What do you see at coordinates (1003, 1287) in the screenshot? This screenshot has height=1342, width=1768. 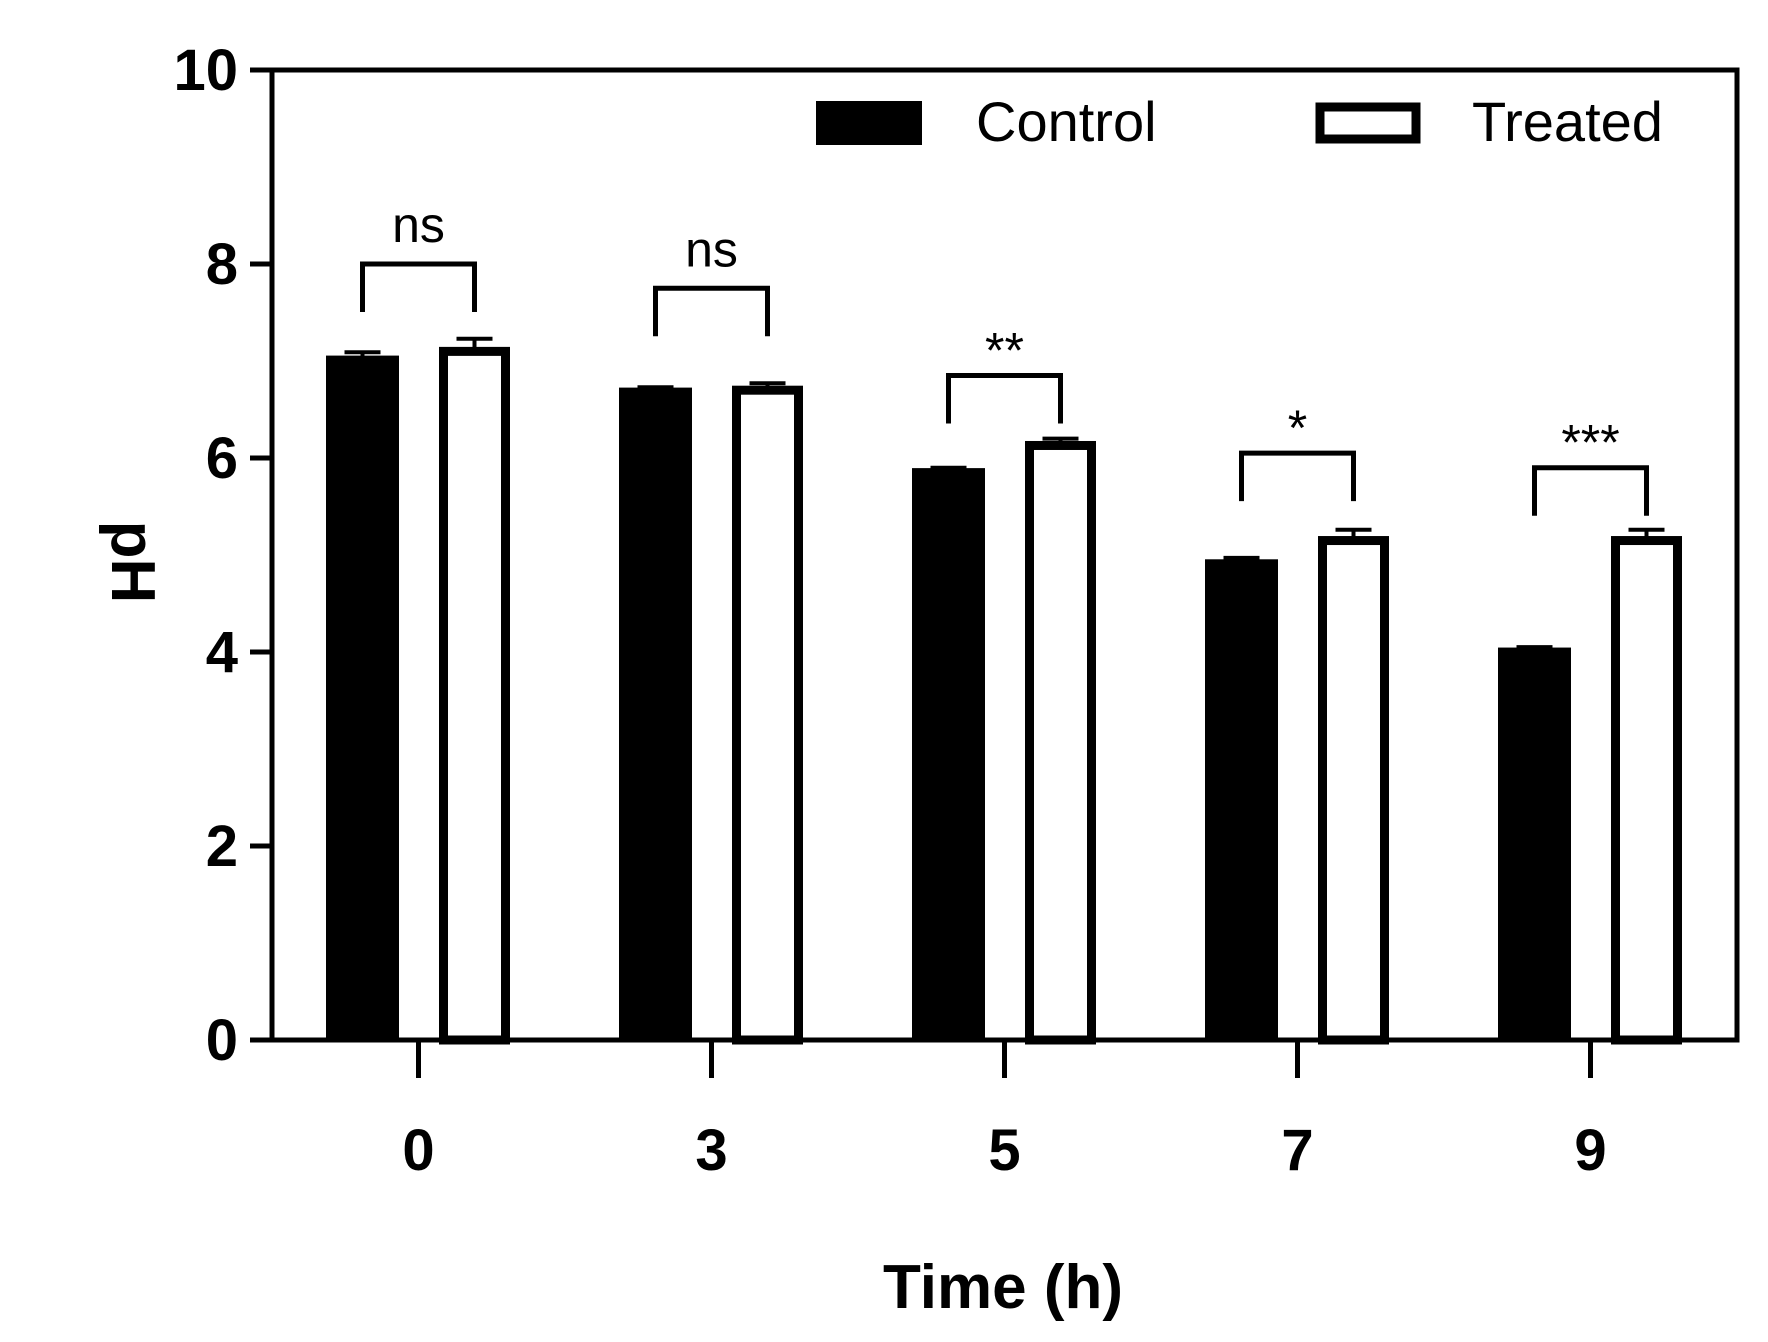 I see `x-axis-title: Time (h)` at bounding box center [1003, 1287].